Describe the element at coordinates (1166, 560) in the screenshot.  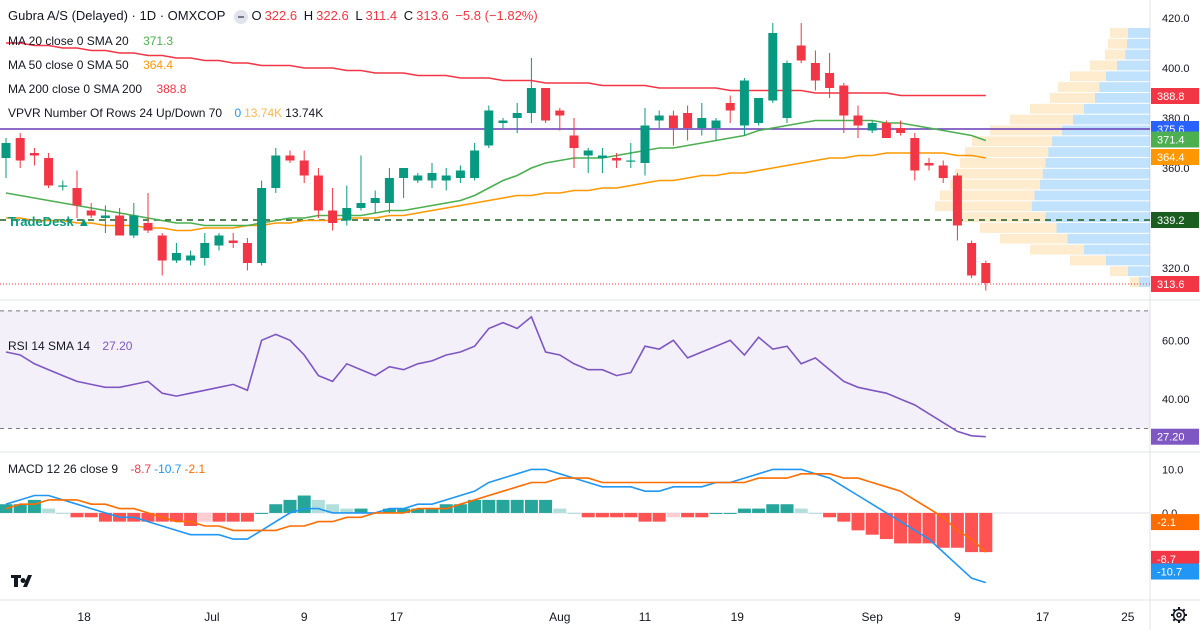
I see `macd-axis-badge-label: -8.7` at that location.